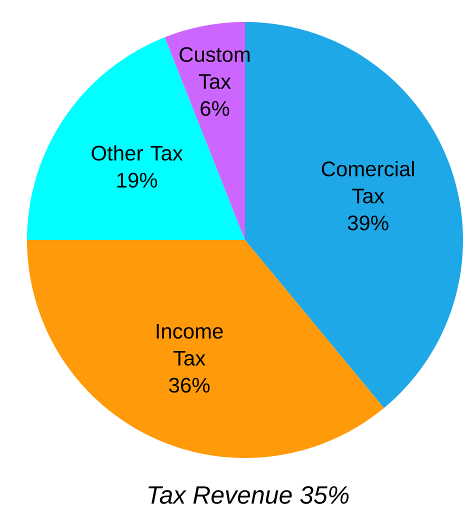 The image size is (467, 517). What do you see at coordinates (248, 495) in the screenshot?
I see `text: Tax Revenue 35%` at bounding box center [248, 495].